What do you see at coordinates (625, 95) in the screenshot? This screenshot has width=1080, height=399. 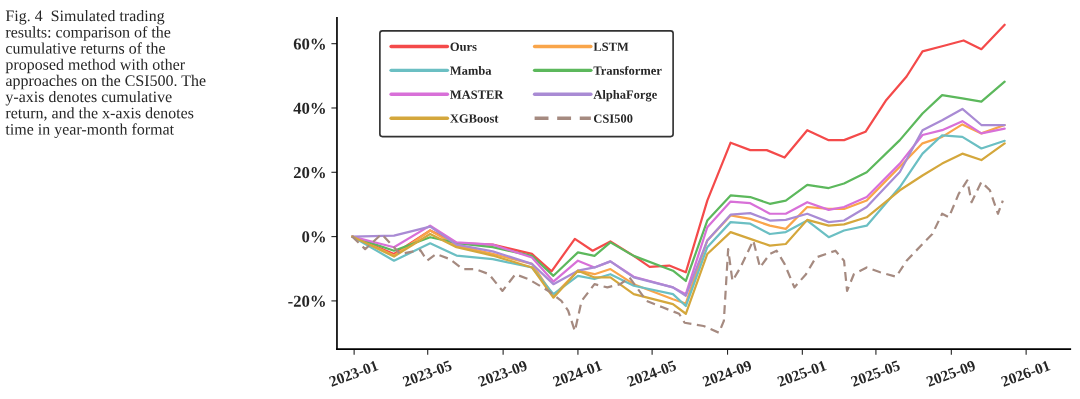 I see `legend-label: AlphaForge` at bounding box center [625, 95].